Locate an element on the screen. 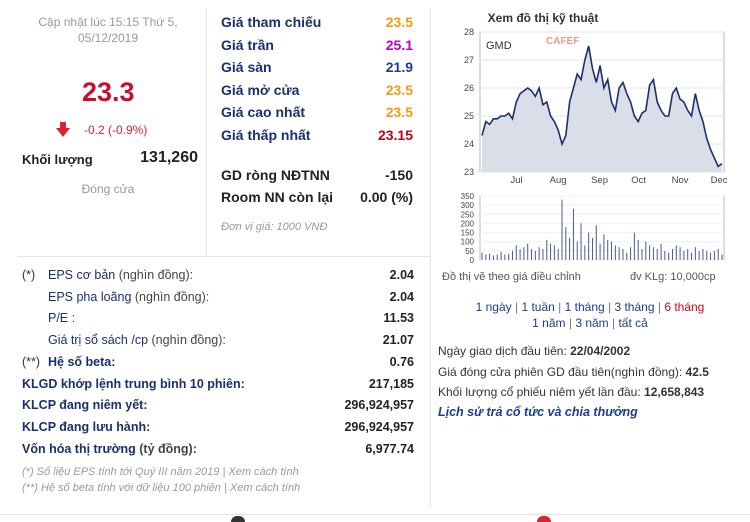  price-label: Giá thấp nhất is located at coordinates (266, 134).